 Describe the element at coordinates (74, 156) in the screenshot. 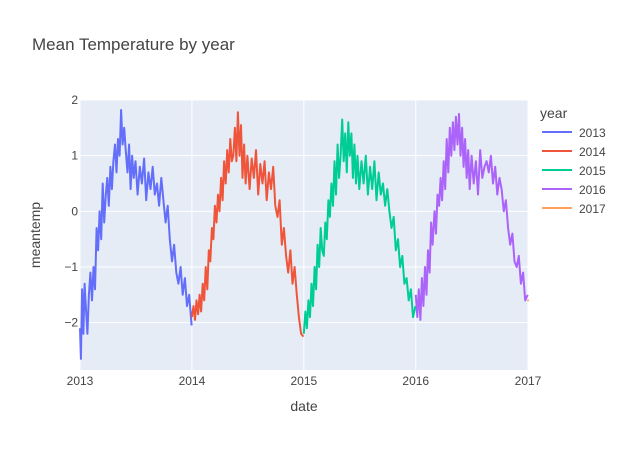

I see `y-tick-label: 1` at that location.